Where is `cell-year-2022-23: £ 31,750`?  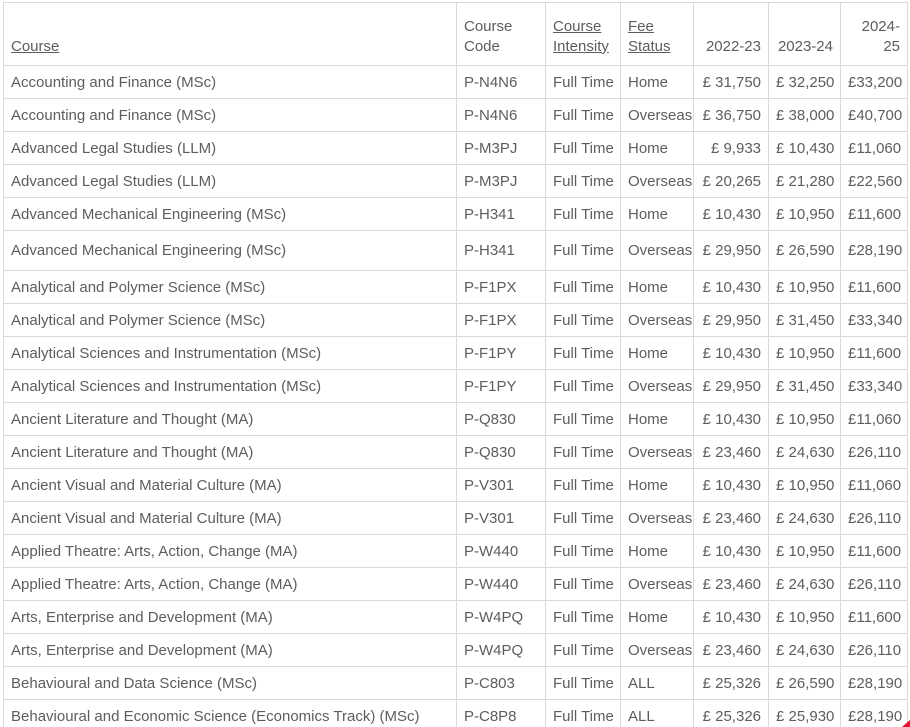 cell-year-2022-23: £ 31,750 is located at coordinates (731, 82).